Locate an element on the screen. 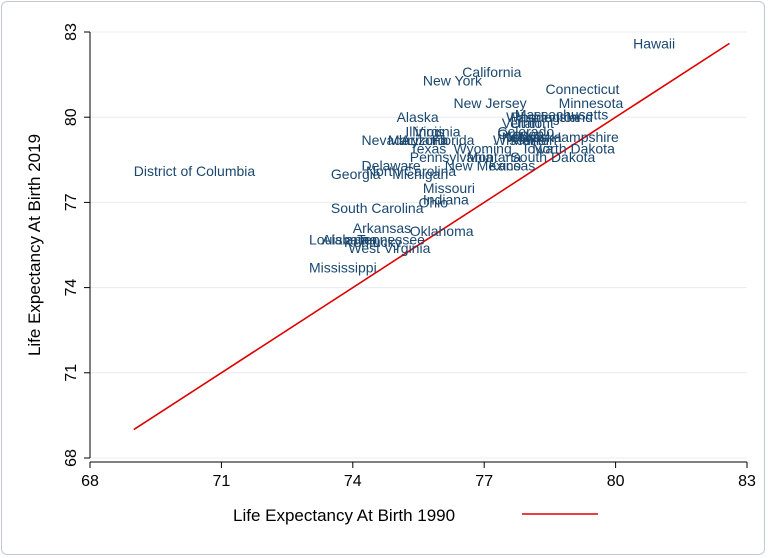  state-label-new-york: New York is located at coordinates (453, 80).